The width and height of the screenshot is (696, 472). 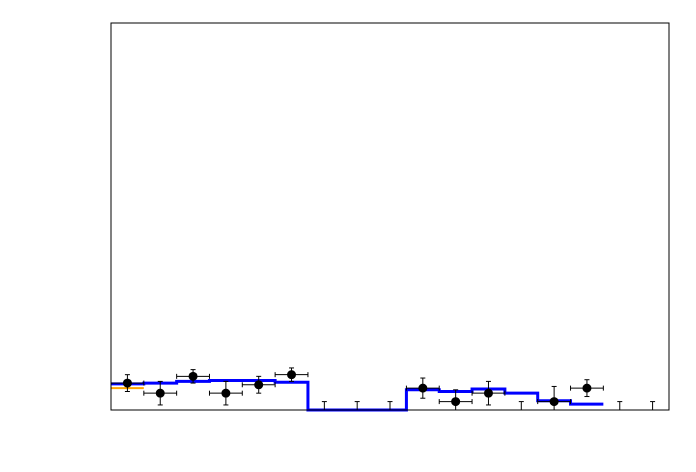 I want to click on points-layer, so click(x=383, y=389).